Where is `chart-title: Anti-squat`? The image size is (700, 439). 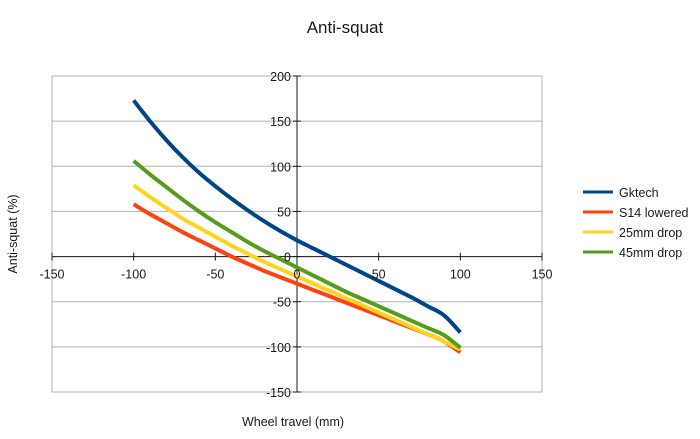
chart-title: Anti-squat is located at coordinates (345, 27).